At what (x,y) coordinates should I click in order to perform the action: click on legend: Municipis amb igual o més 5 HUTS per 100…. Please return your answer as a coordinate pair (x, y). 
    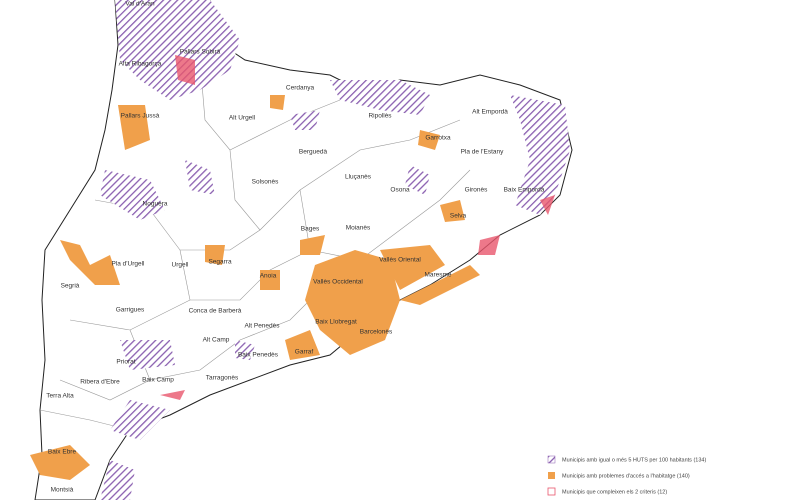
    Looking at the image, I should click on (626, 475).